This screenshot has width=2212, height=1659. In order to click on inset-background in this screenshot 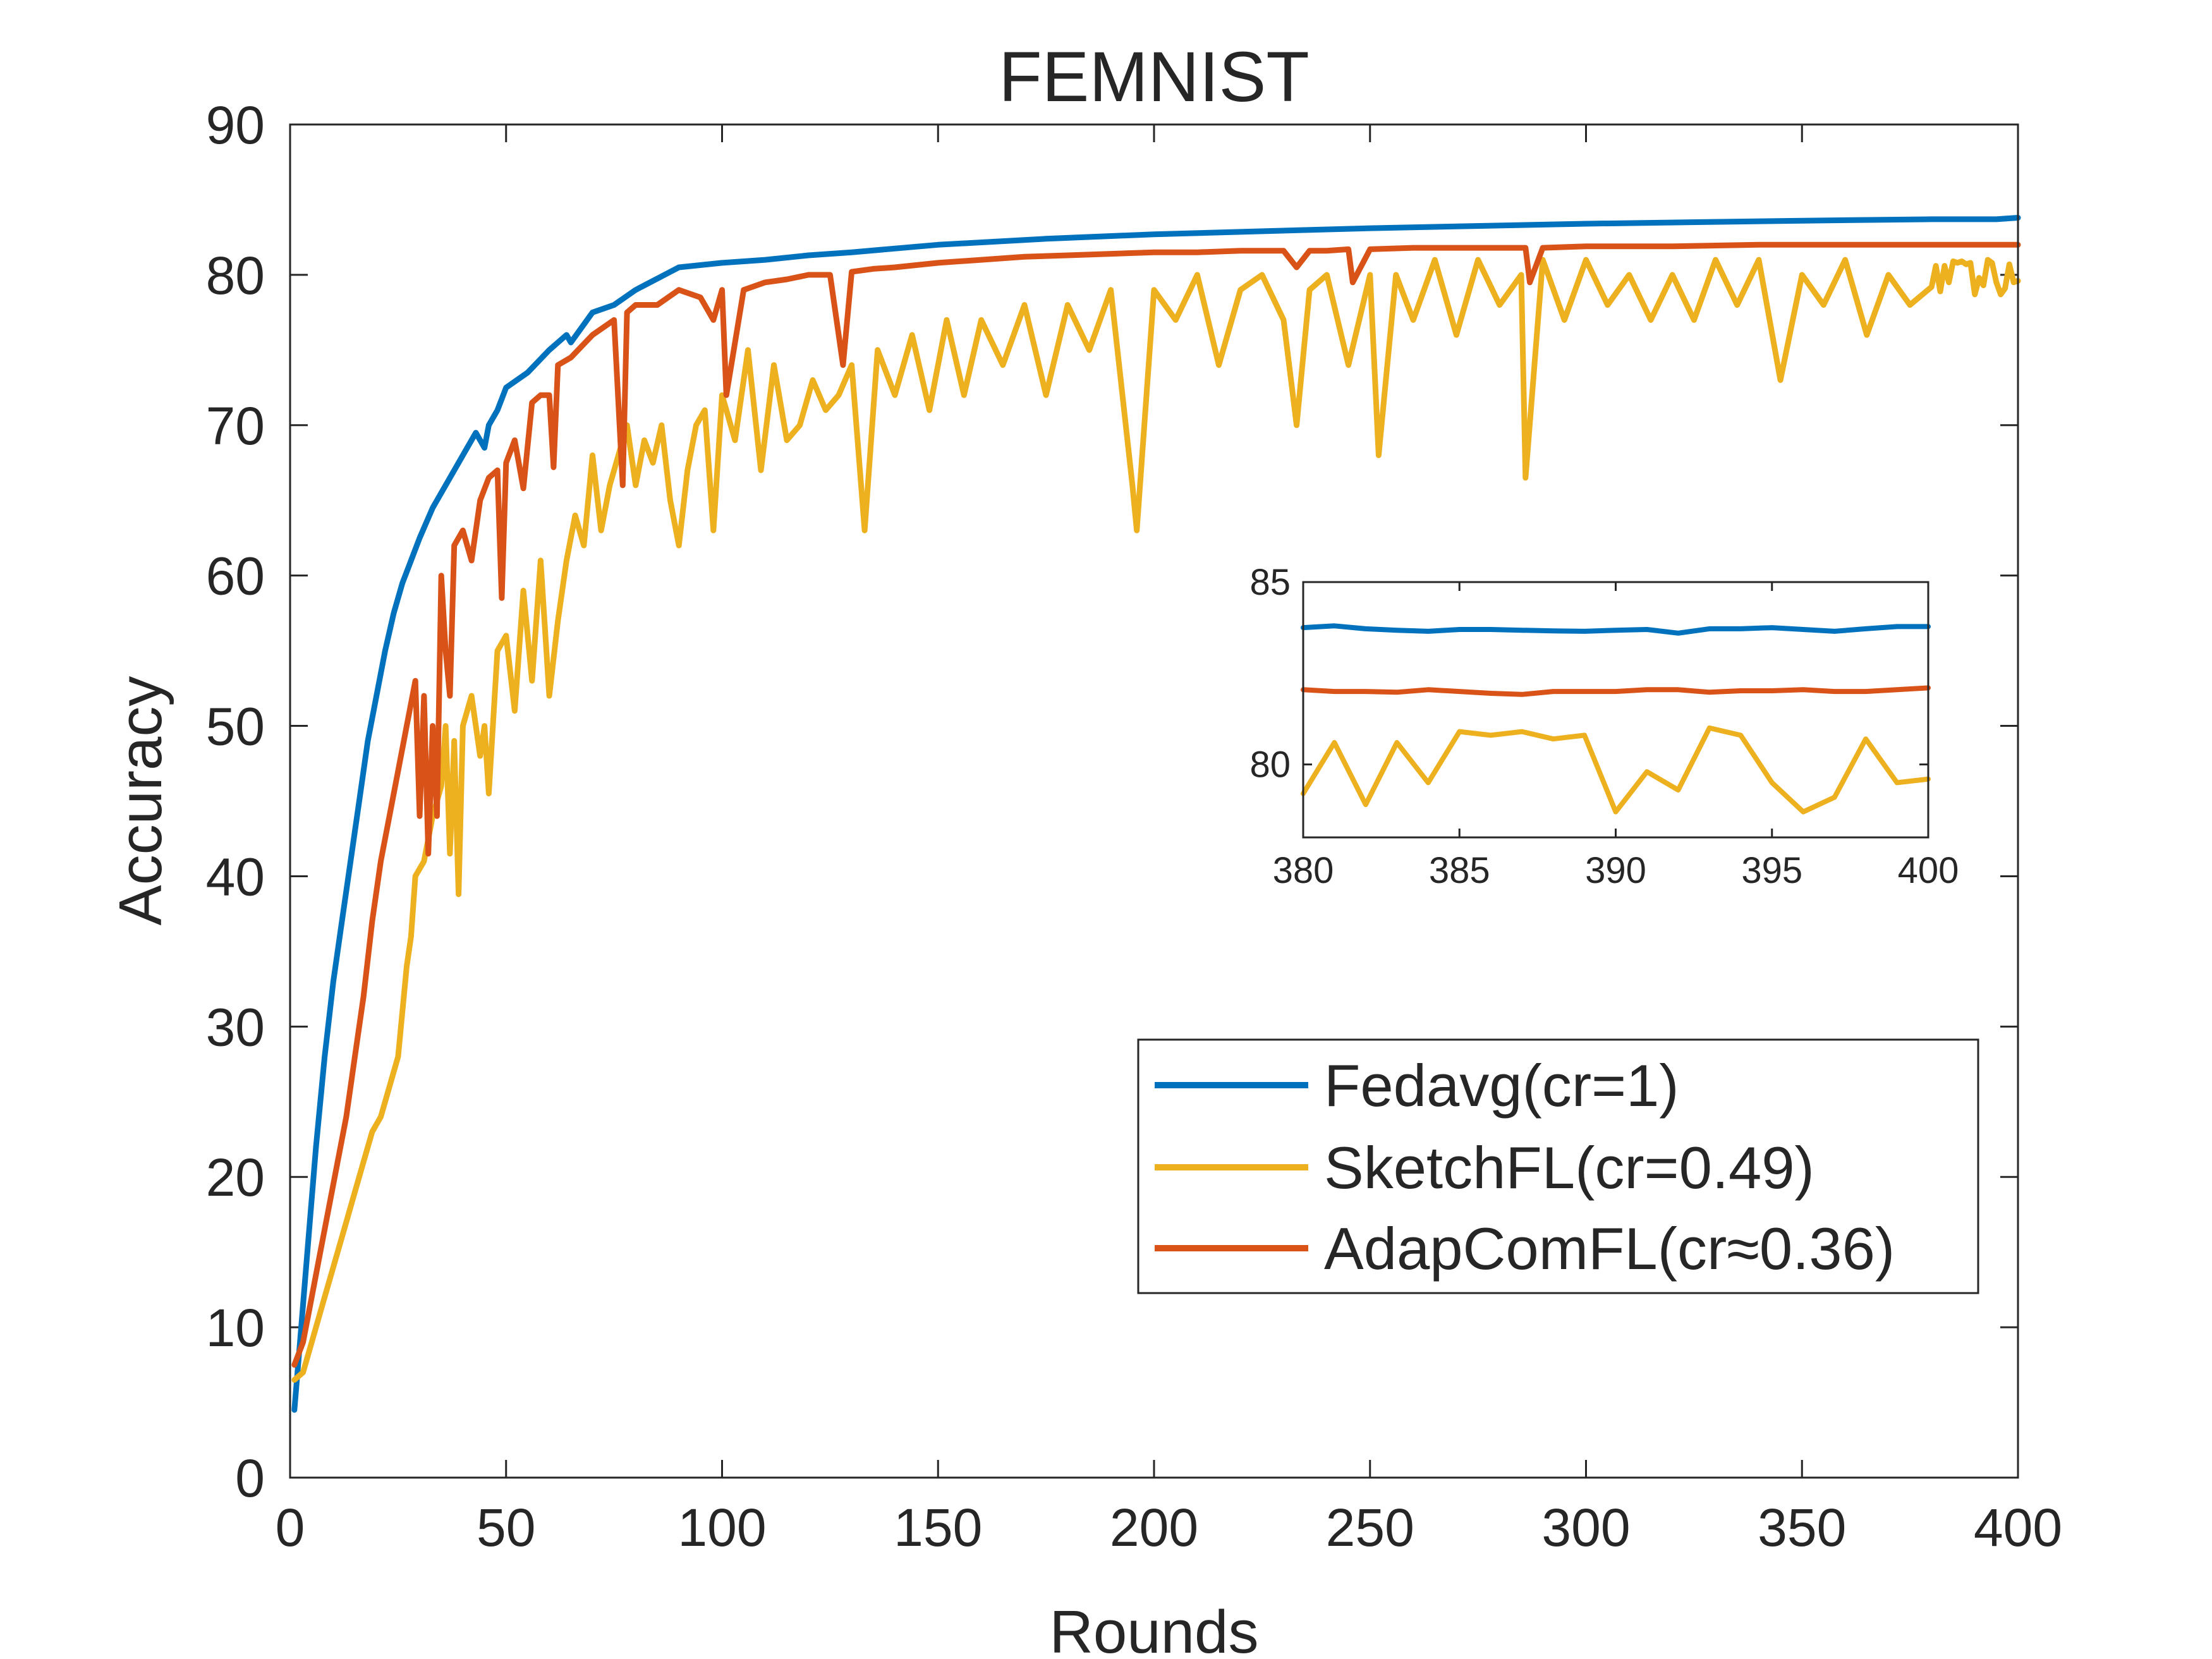, I will do `click(1615, 709)`.